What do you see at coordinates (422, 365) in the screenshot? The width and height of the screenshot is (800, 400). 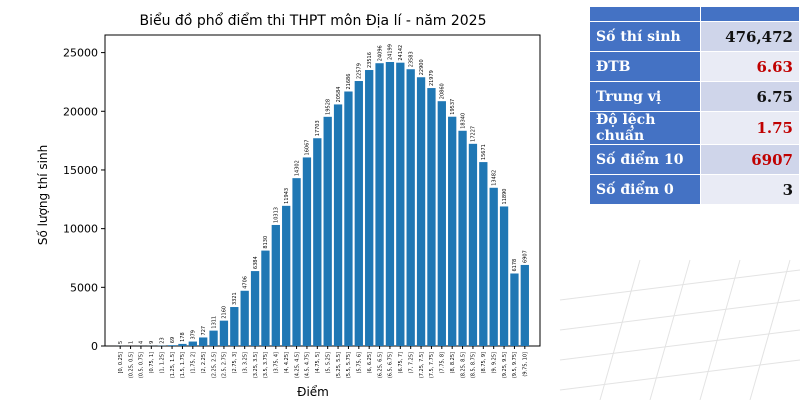 I see `x-tick-label: (7.25, 7.5]` at bounding box center [422, 365].